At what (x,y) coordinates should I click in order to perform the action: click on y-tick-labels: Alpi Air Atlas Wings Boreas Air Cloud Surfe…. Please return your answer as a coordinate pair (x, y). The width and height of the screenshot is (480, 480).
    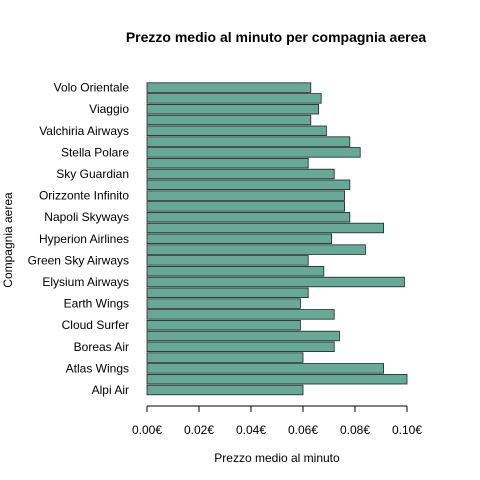
    Looking at the image, I should click on (79, 239).